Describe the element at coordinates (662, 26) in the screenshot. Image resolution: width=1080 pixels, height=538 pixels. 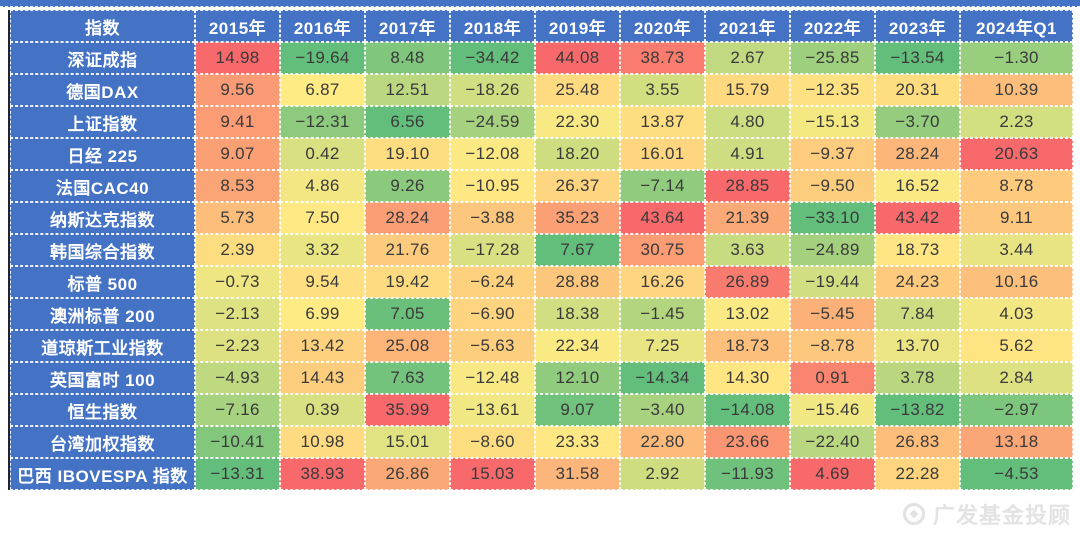
I see `year-header-cell: 2020年` at that location.